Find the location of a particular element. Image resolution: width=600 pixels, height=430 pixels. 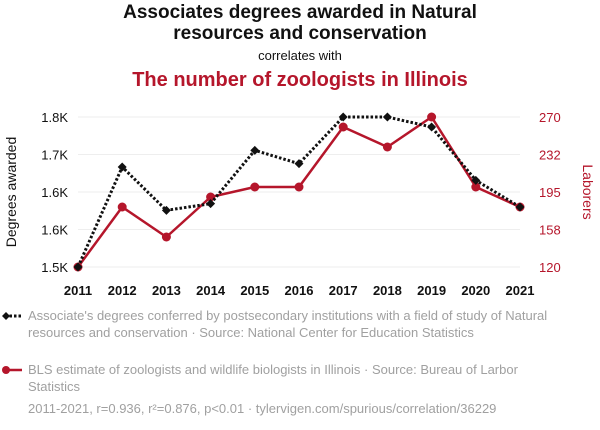

left-axis-label: Degrees awarded is located at coordinates (11, 192).